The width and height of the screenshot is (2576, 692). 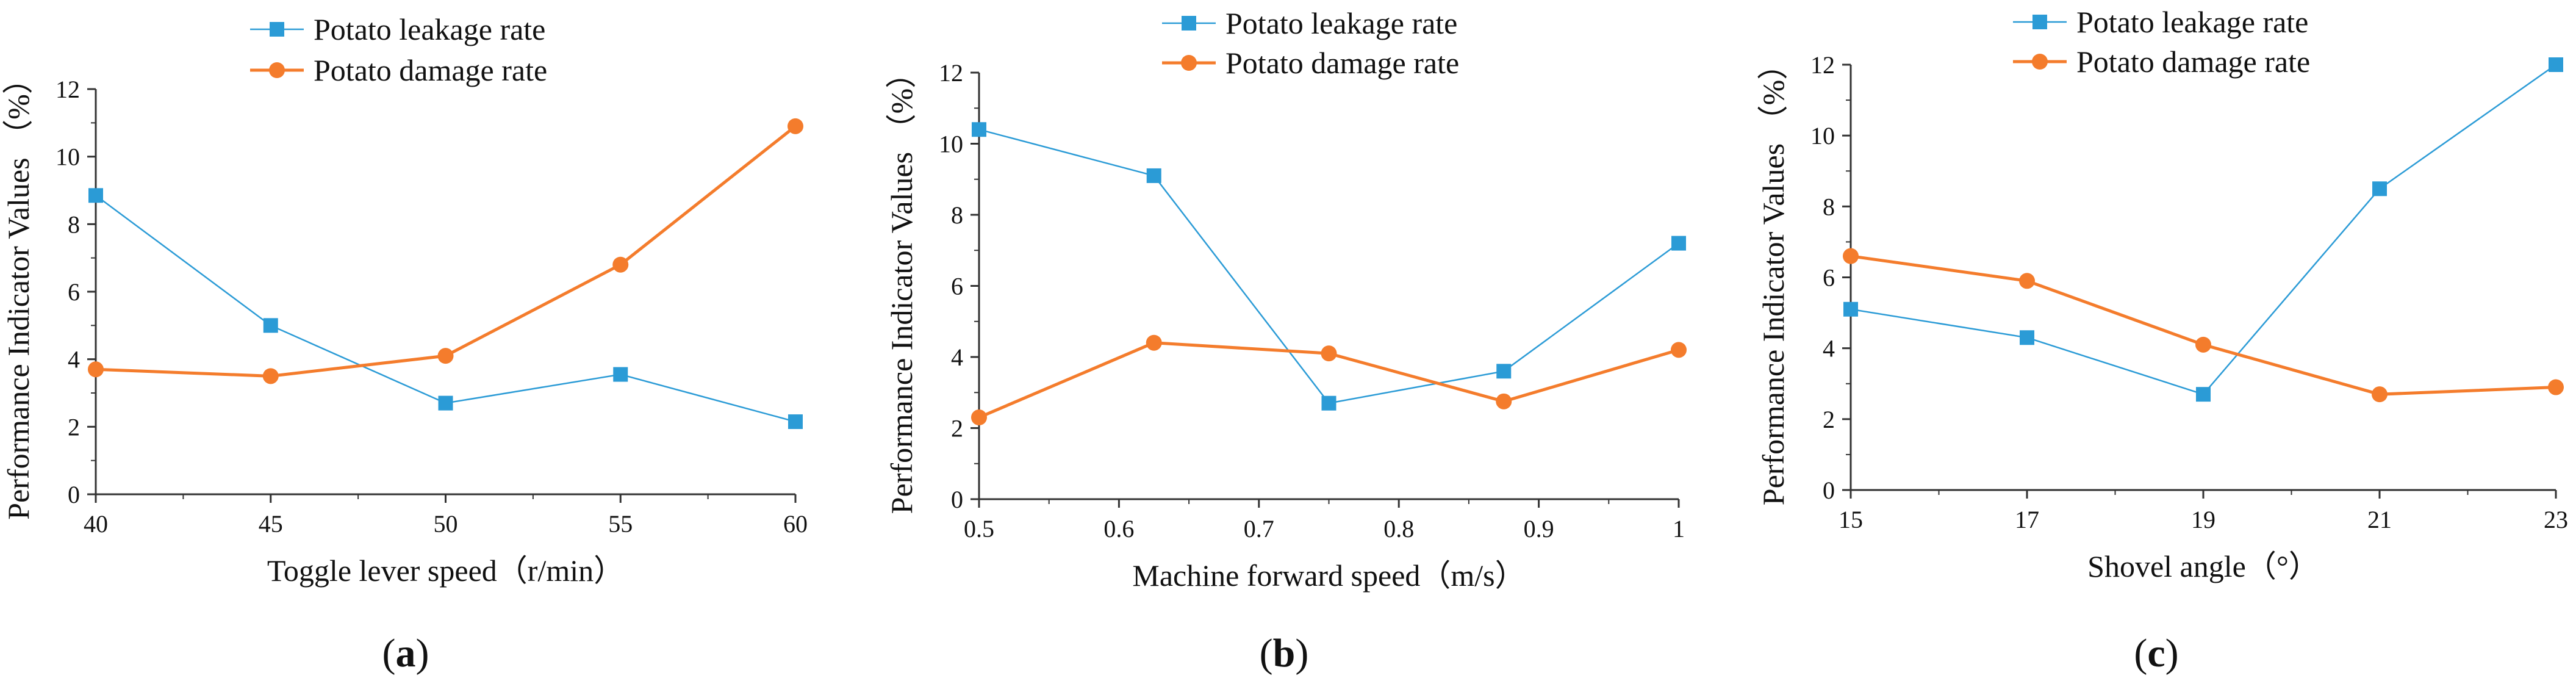 I want to click on panel-label-letter: a, so click(x=406, y=653).